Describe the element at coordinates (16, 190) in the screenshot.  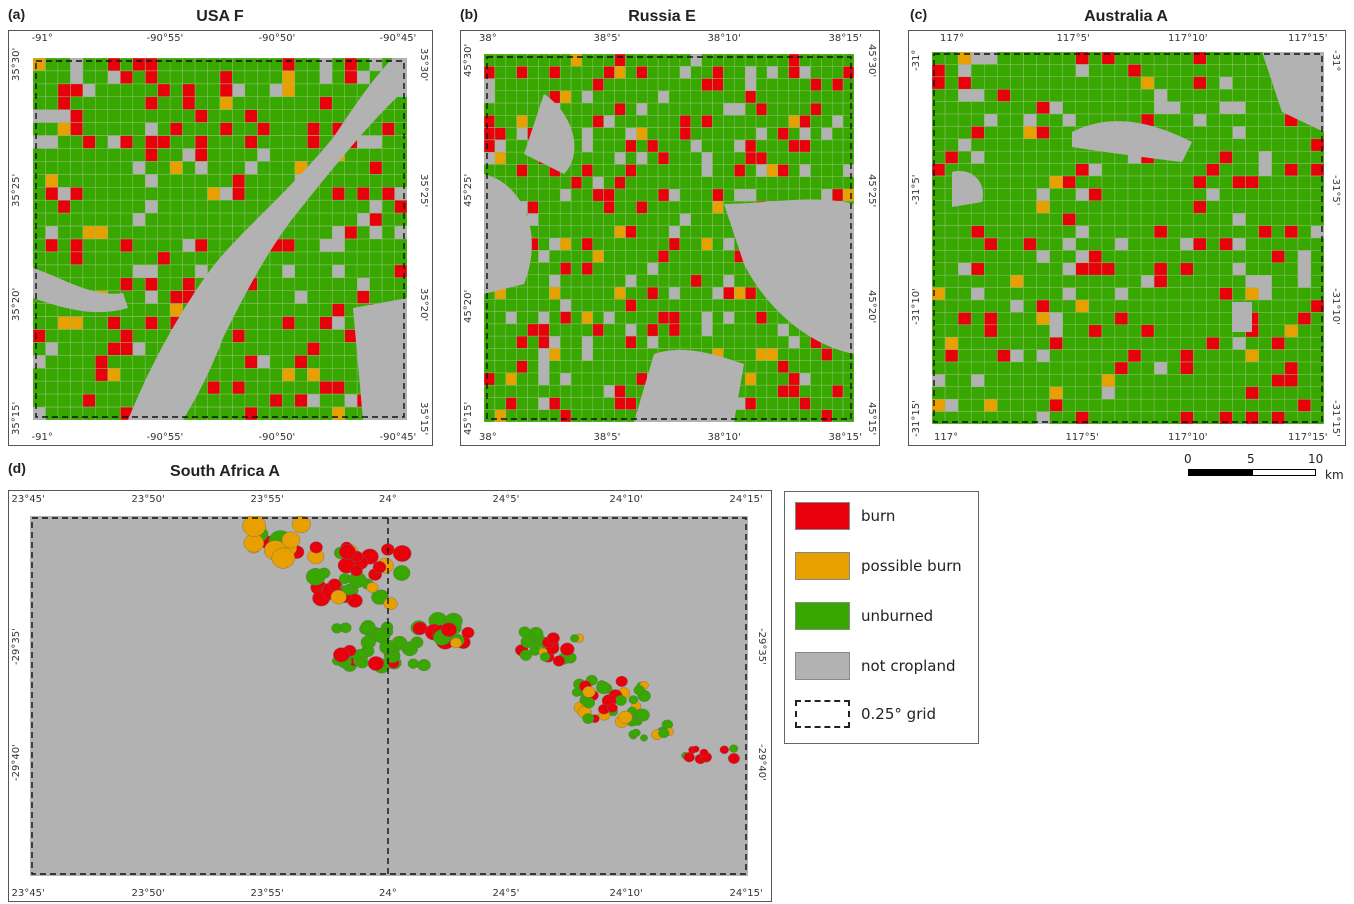
I see `tick-left-a: 35°25'` at that location.